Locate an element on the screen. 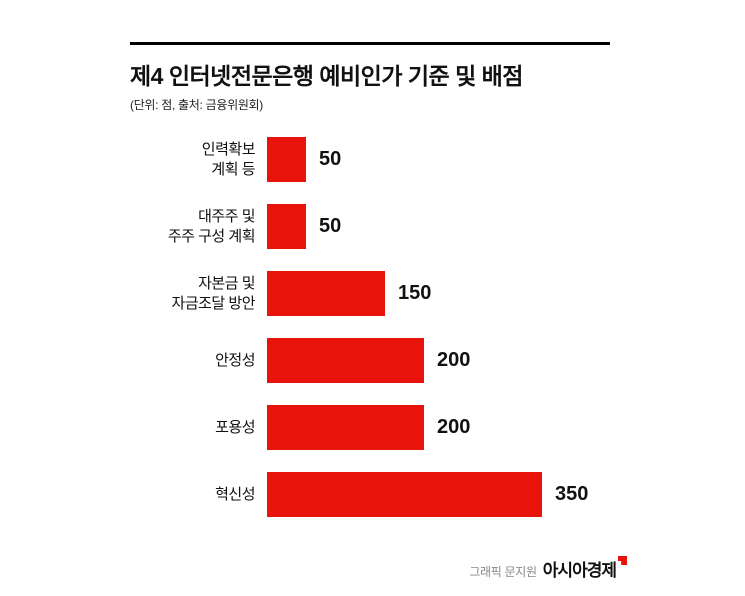 The image size is (745, 596). chart-row: 안정성 200 is located at coordinates (375, 360).